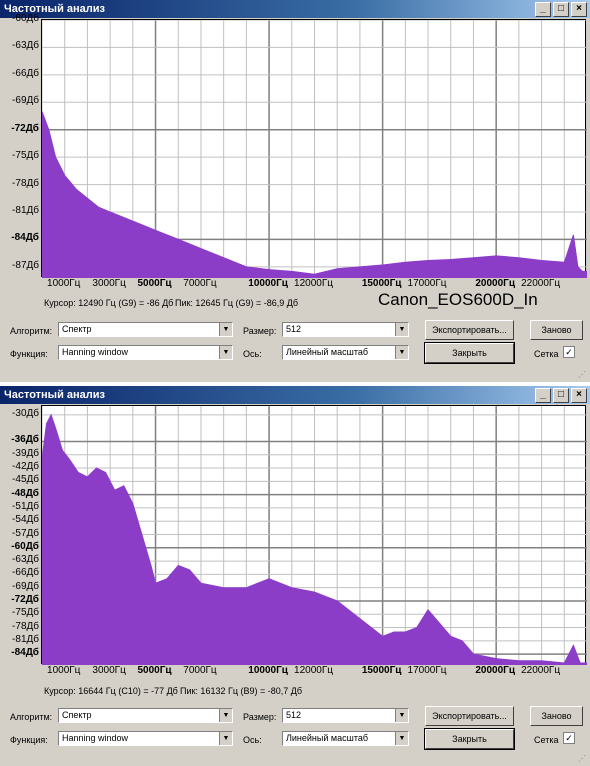 The height and width of the screenshot is (766, 590). Describe the element at coordinates (241, 691) in the screenshot. I see `peak-readout: Пик: 16132 Гц (B9) = -80,7 Дб` at that location.